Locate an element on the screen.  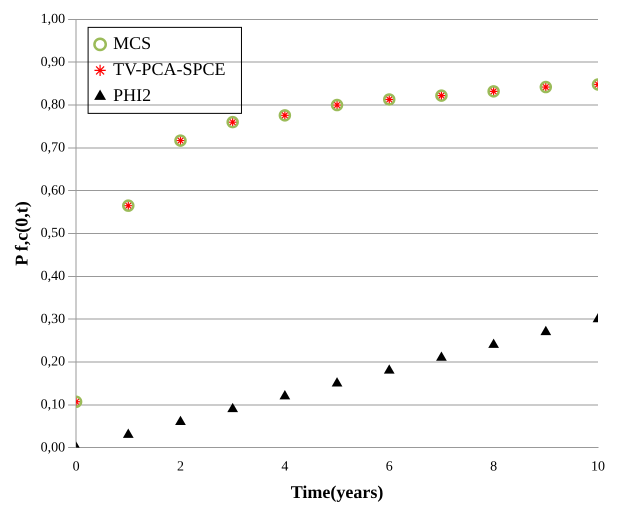
x-tick-label: 10 is located at coordinates (598, 467).